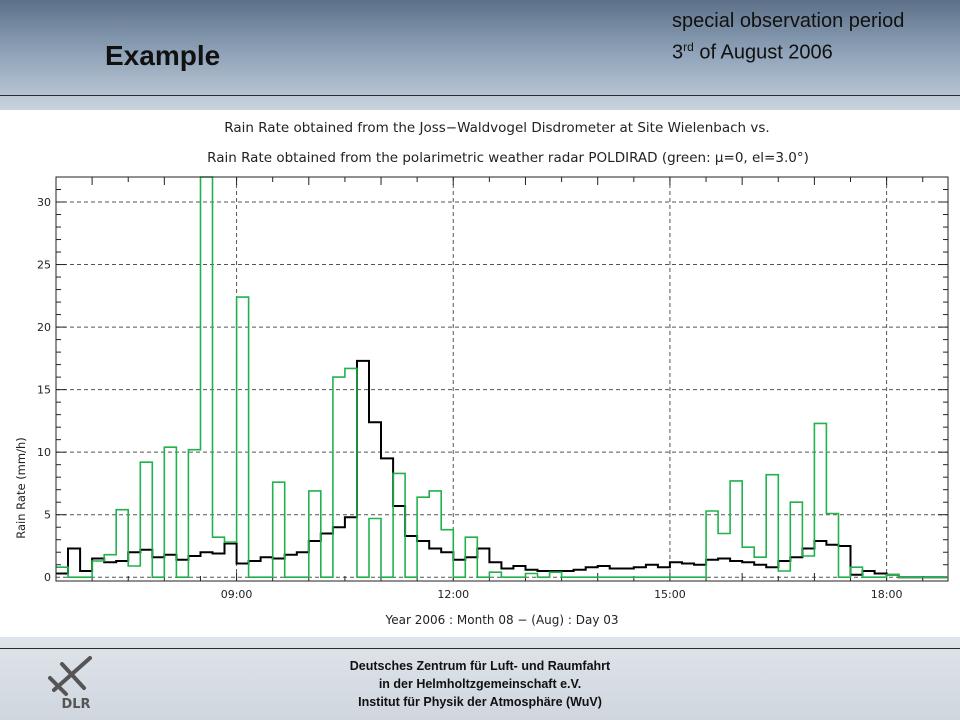 The height and width of the screenshot is (720, 960). I want to click on footer-line-3: Institut für Physik der Atmosphäre (WuV), so click(480, 702).